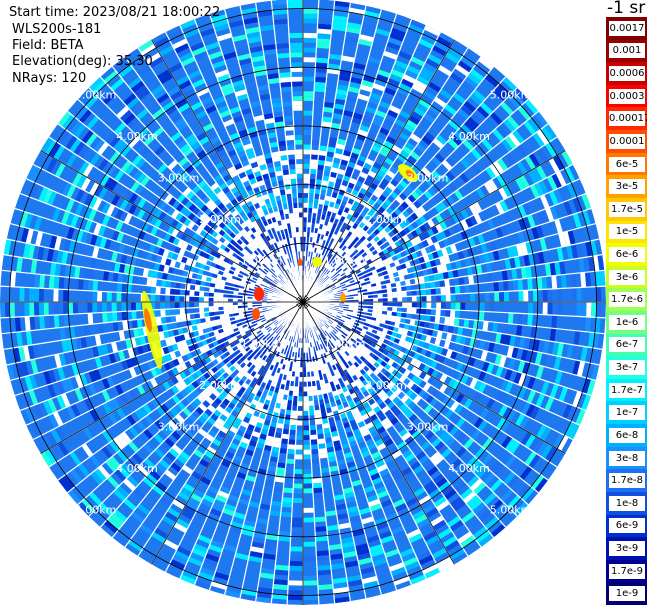 Image resolution: width=647 pixels, height=607 pixels. What do you see at coordinates (627, 254) in the screenshot?
I see `colorbar-tick-label: 6e-6` at bounding box center [627, 254].